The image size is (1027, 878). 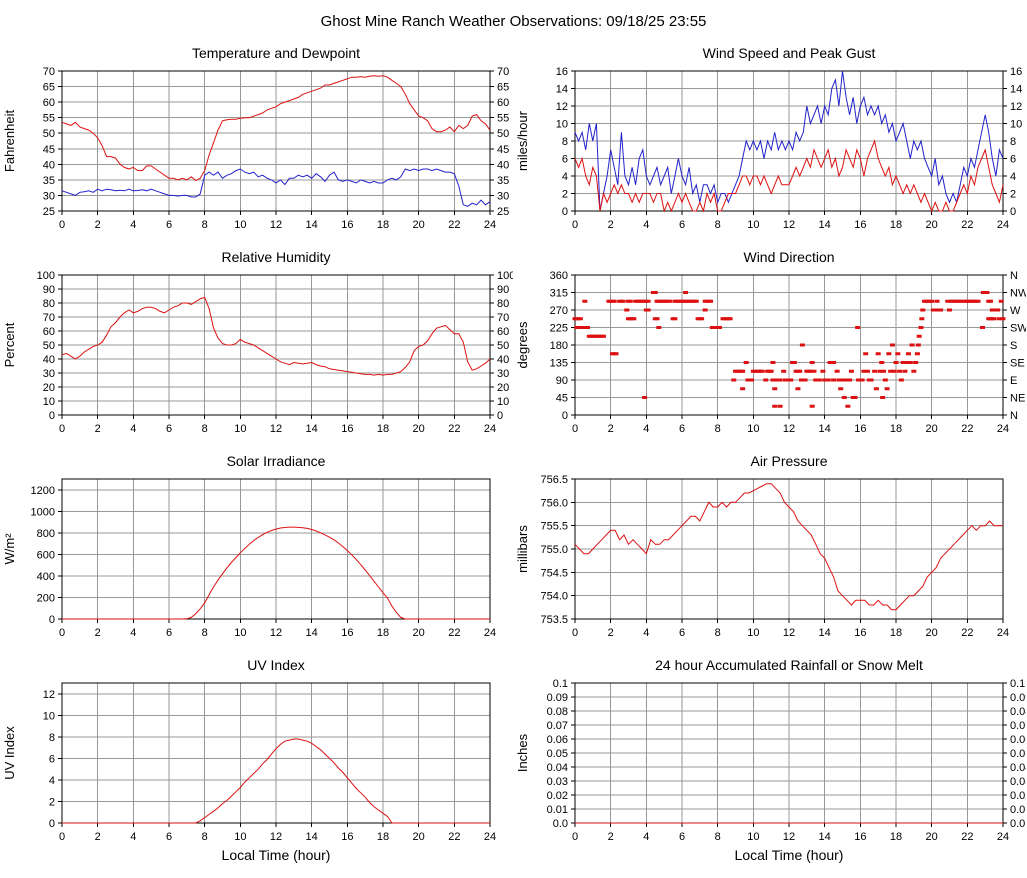 I want to click on svg-text: 0.08, so click(x=557, y=712).